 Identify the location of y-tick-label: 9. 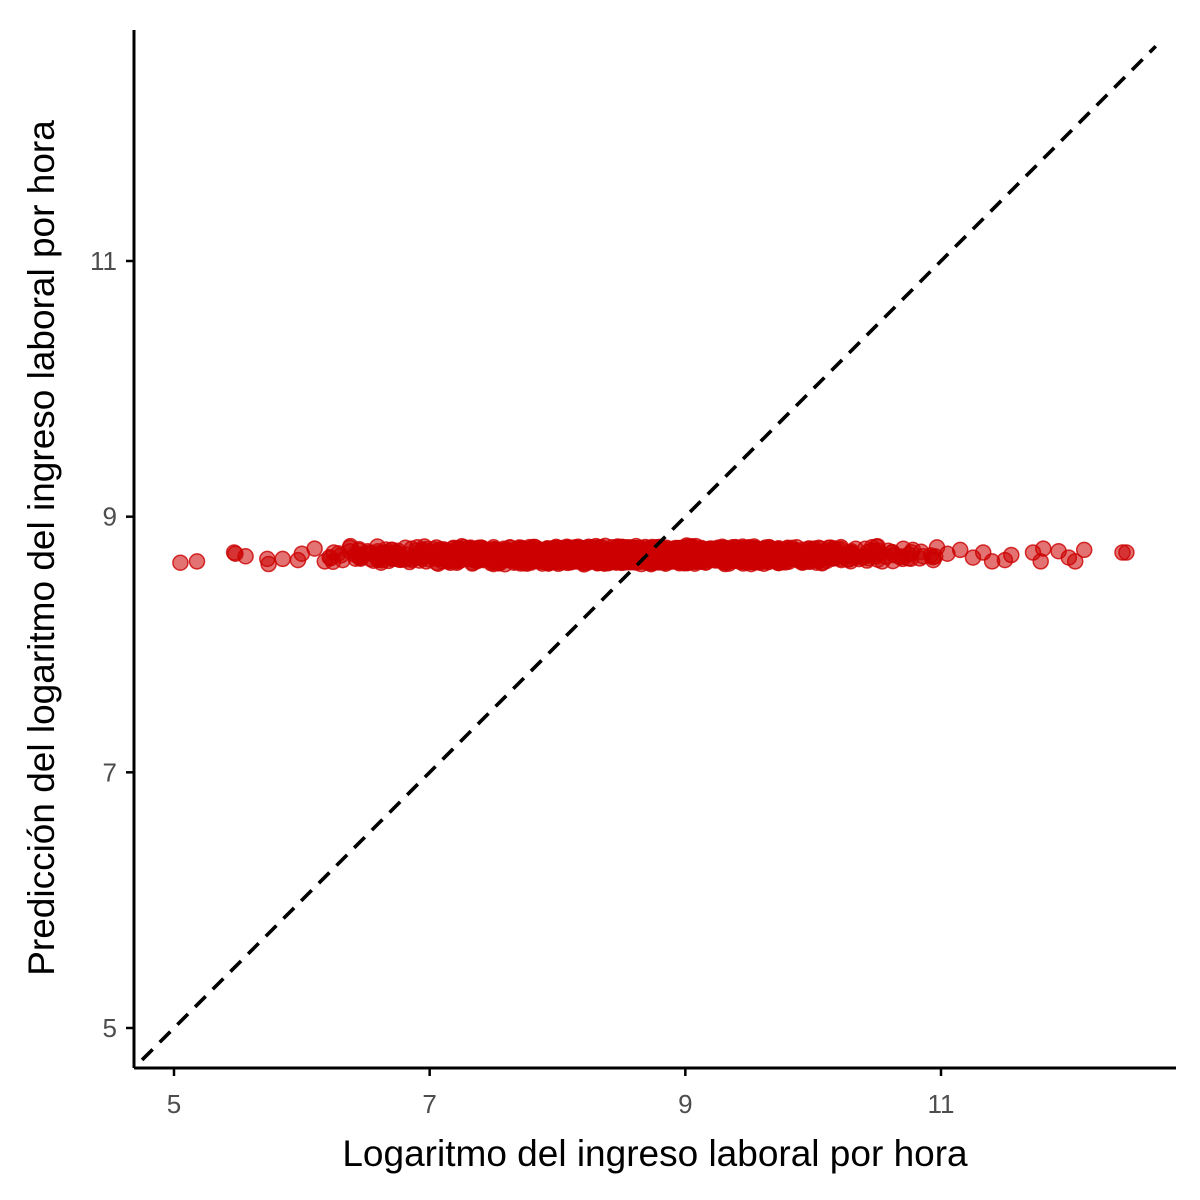
(110, 517).